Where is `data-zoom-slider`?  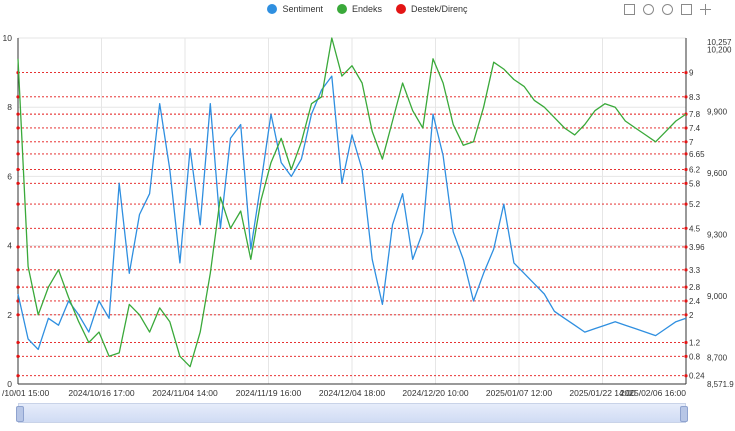
data-zoom-slider is located at coordinates (352, 413).